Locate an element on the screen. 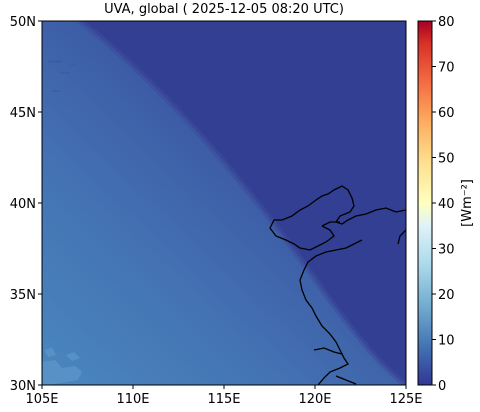  colorbar-tick-label: 70 is located at coordinates (446, 68).